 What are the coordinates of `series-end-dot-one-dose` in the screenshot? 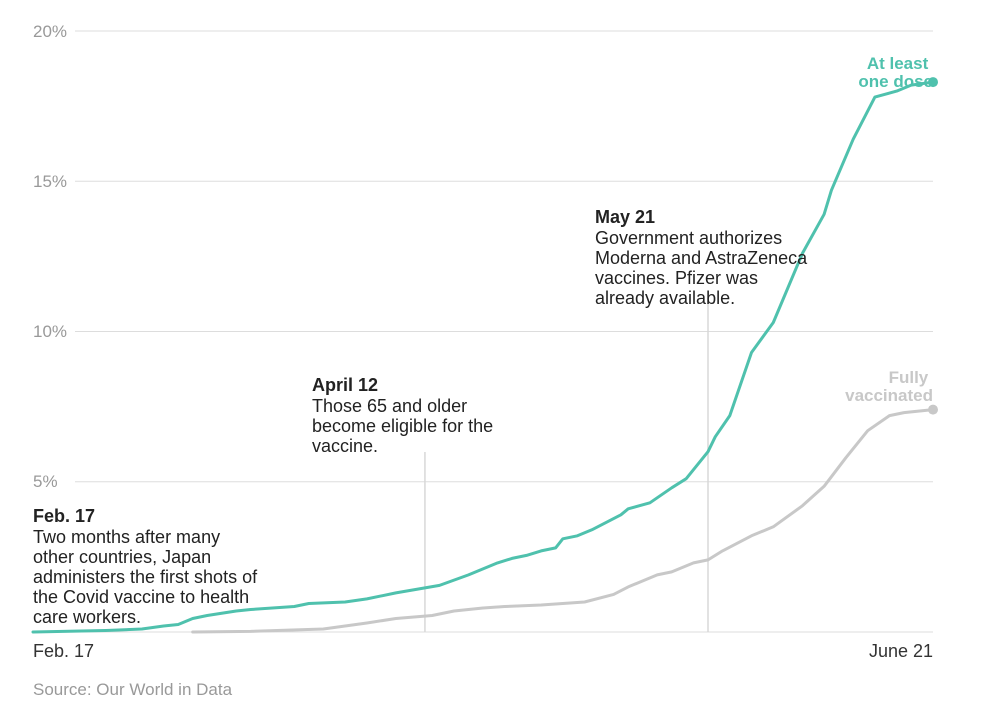 It's located at (933, 82).